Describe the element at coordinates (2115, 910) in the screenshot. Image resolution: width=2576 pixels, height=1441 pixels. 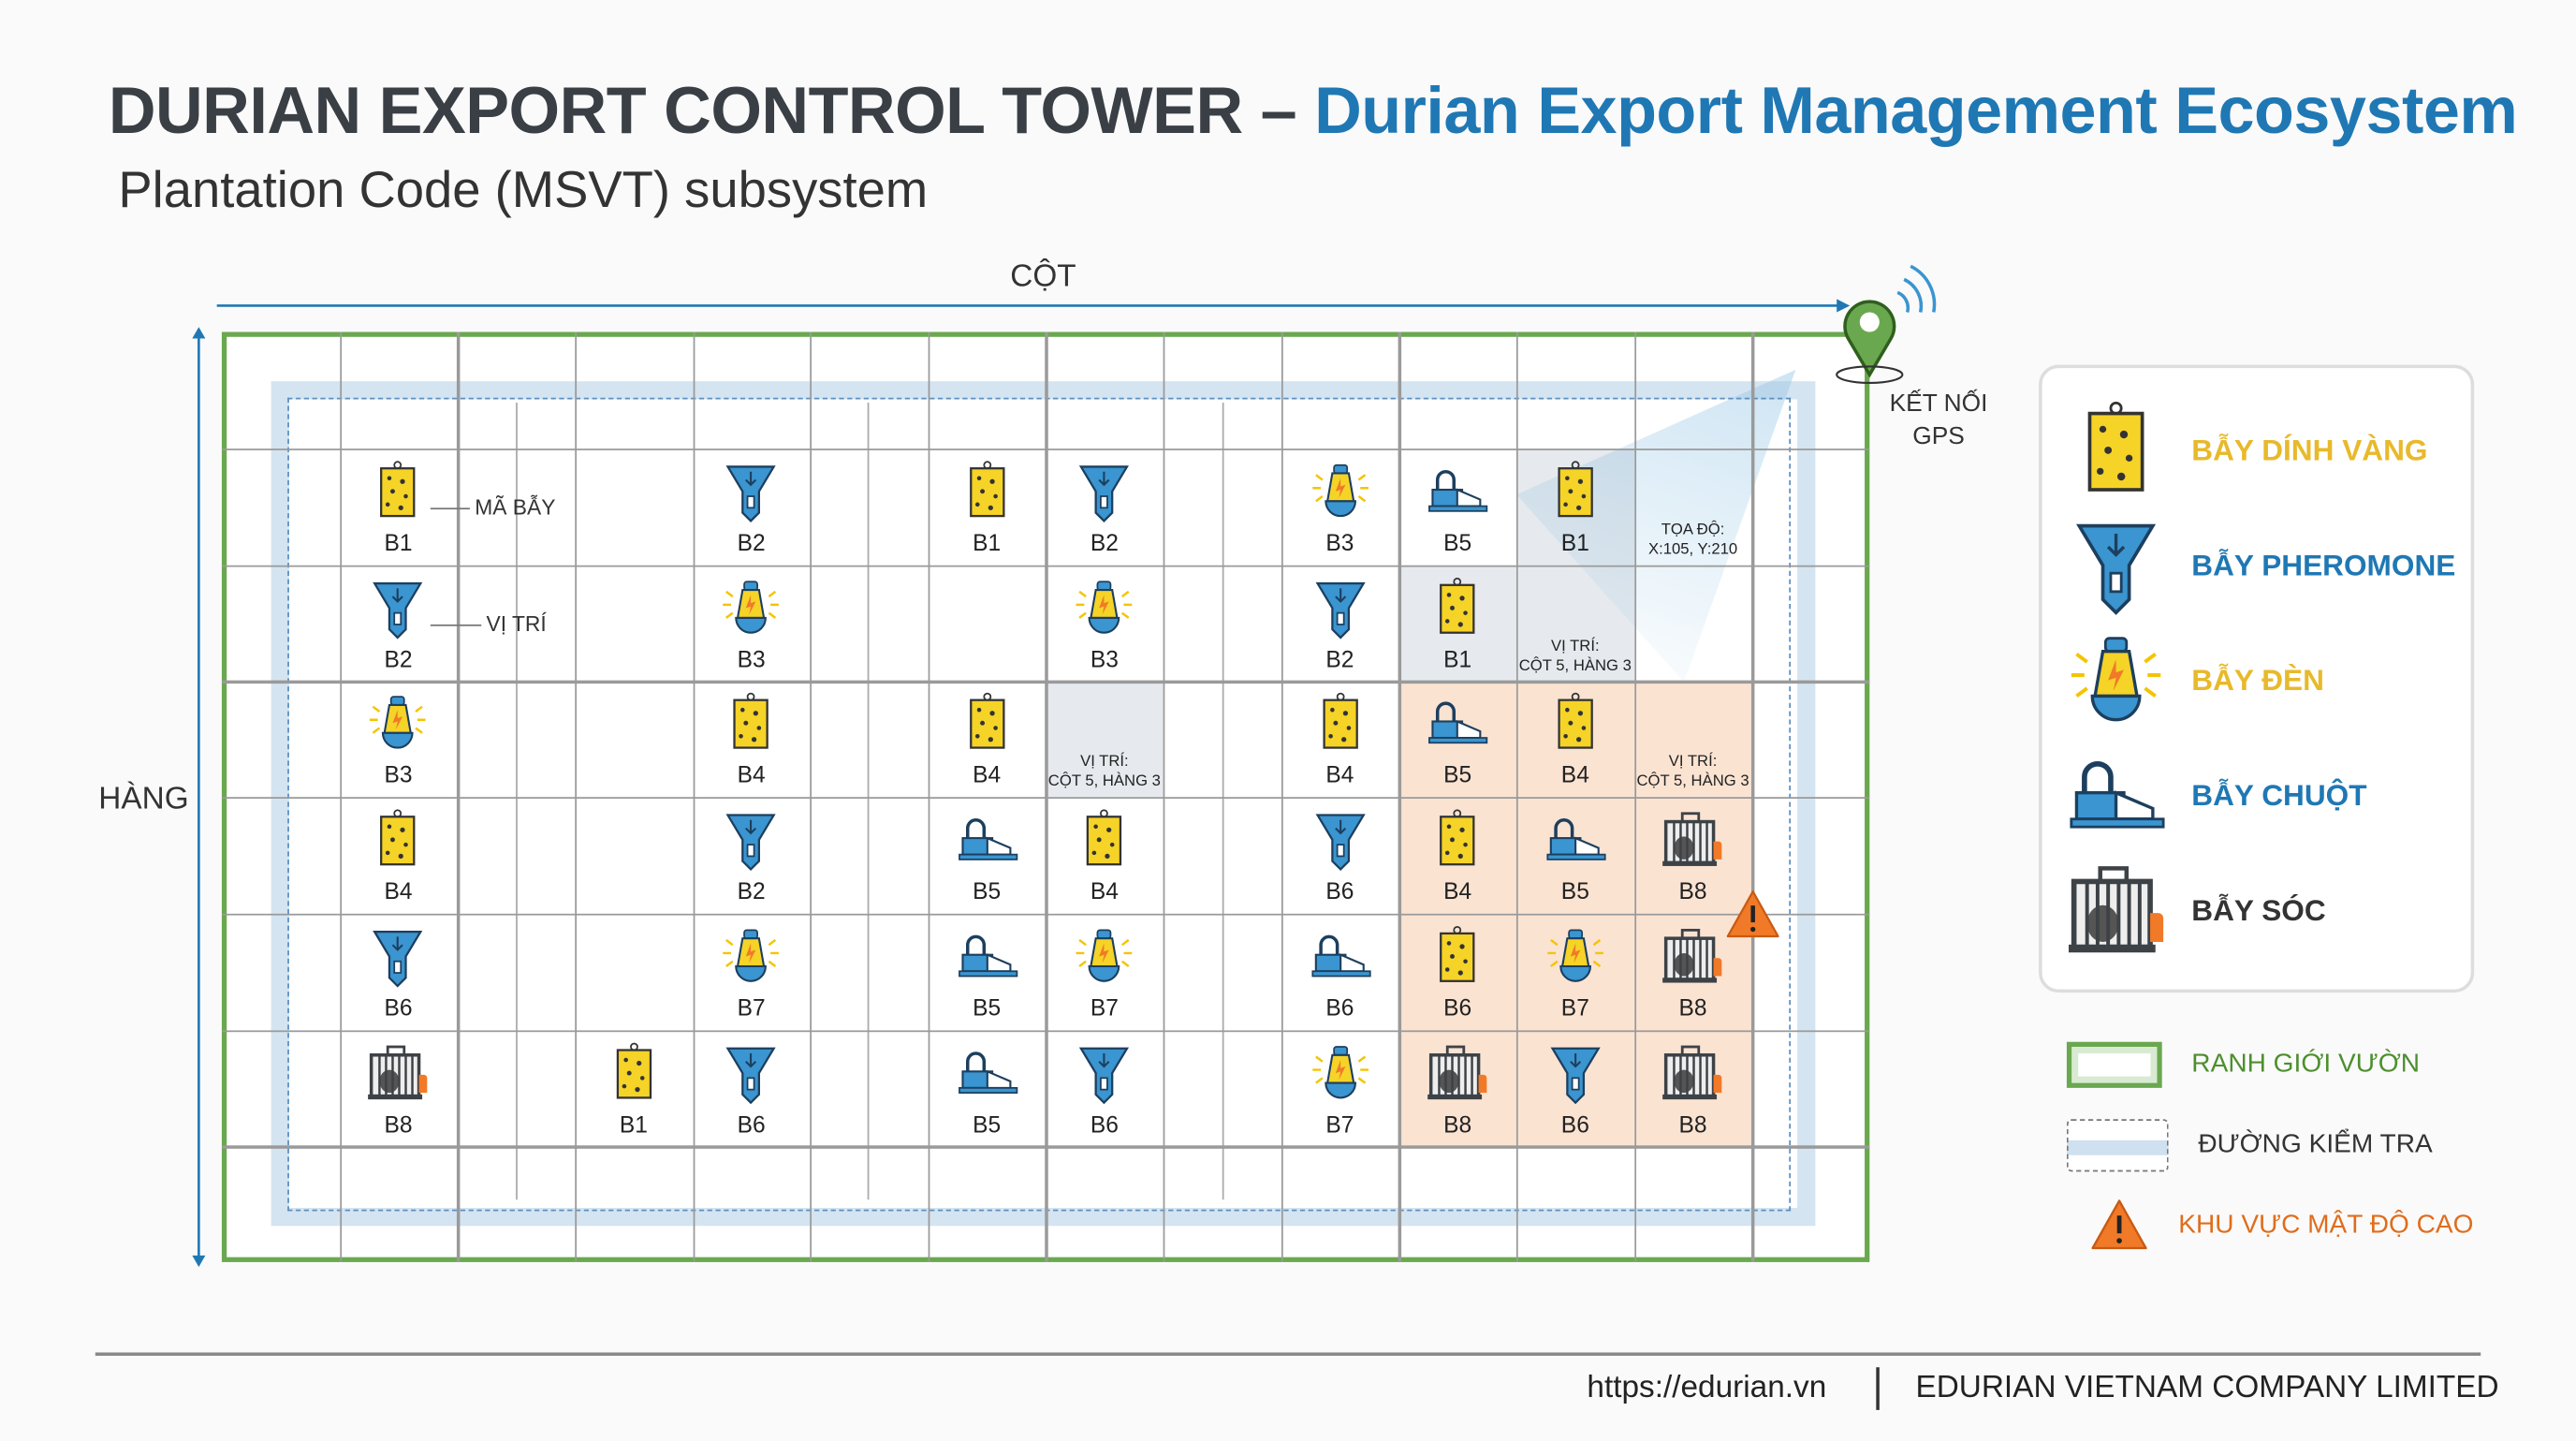
I see `cage-trap-icon` at that location.